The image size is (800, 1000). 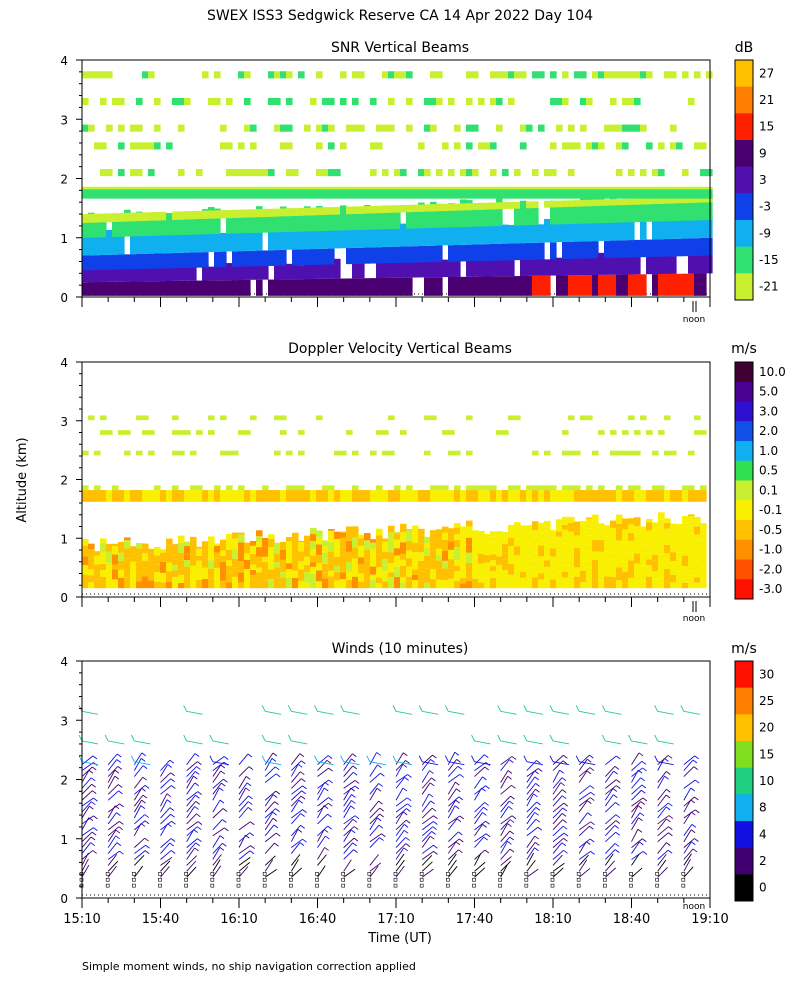 What do you see at coordinates (768, 471) in the screenshot?
I see `colorbar-label: 0.5` at bounding box center [768, 471].